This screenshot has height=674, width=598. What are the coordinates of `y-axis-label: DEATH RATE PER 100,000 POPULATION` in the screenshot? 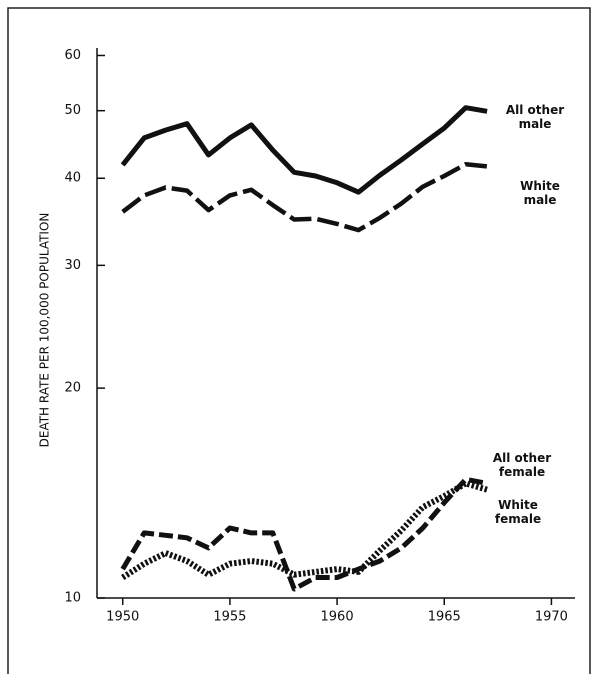 It's located at (45, 330).